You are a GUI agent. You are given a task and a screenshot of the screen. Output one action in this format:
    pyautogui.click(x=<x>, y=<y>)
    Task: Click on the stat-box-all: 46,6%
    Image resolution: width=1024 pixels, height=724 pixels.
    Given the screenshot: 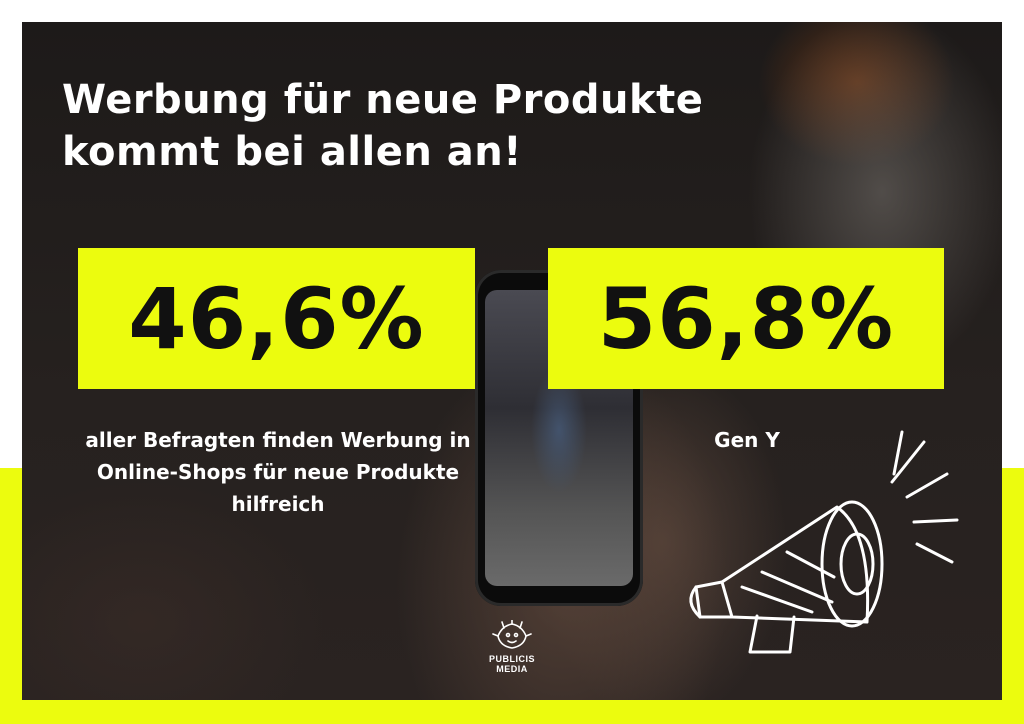 What is the action you would take?
    pyautogui.click(x=276, y=318)
    